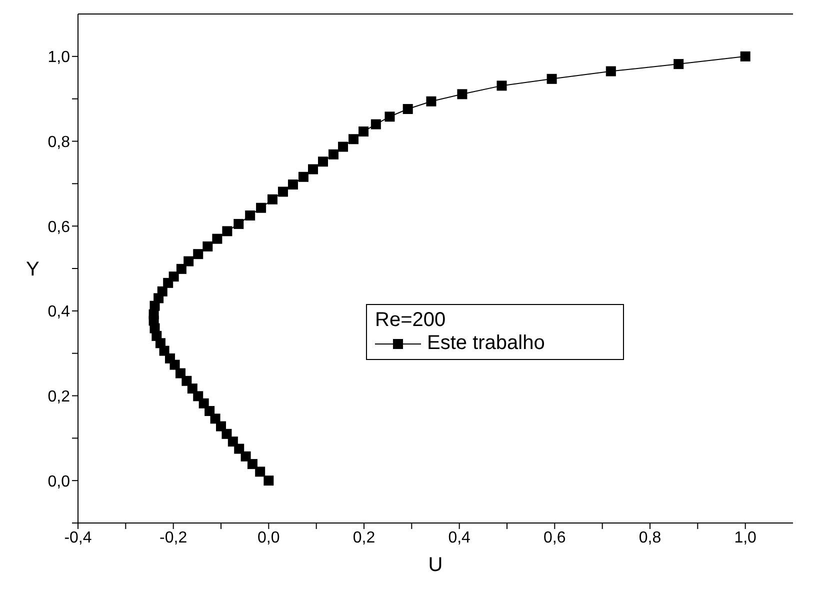  What do you see at coordinates (745, 537) in the screenshot?
I see `x-tick-label: 1,0` at bounding box center [745, 537].